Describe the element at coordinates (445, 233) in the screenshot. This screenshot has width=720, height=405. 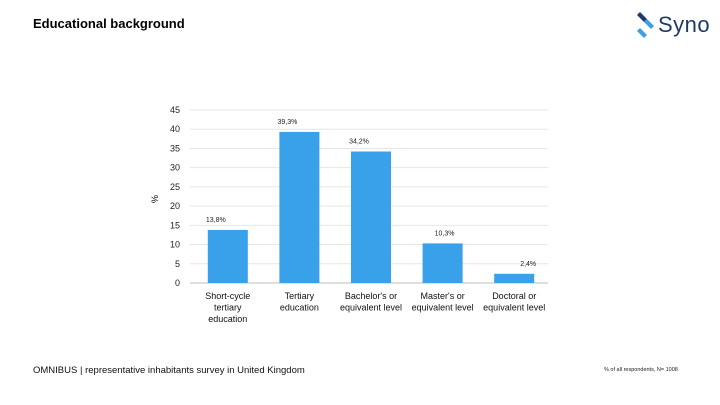
I see `data-label: 10,3%` at that location.